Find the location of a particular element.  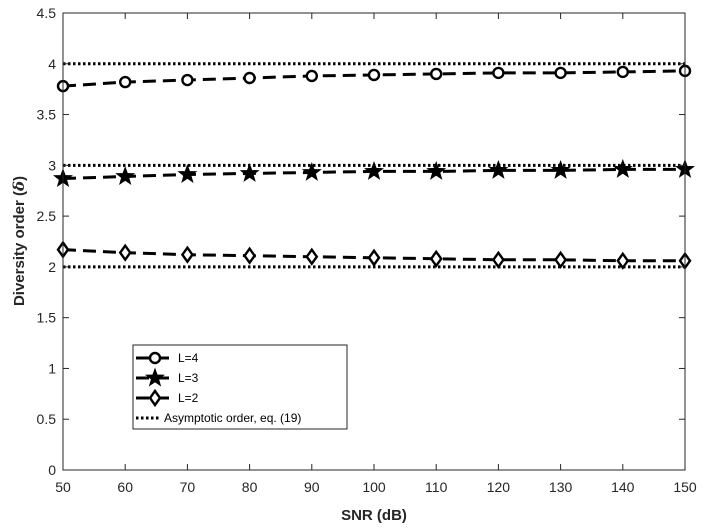

y-axis-label-prefix: Diversity order ( is located at coordinates (19, 248).